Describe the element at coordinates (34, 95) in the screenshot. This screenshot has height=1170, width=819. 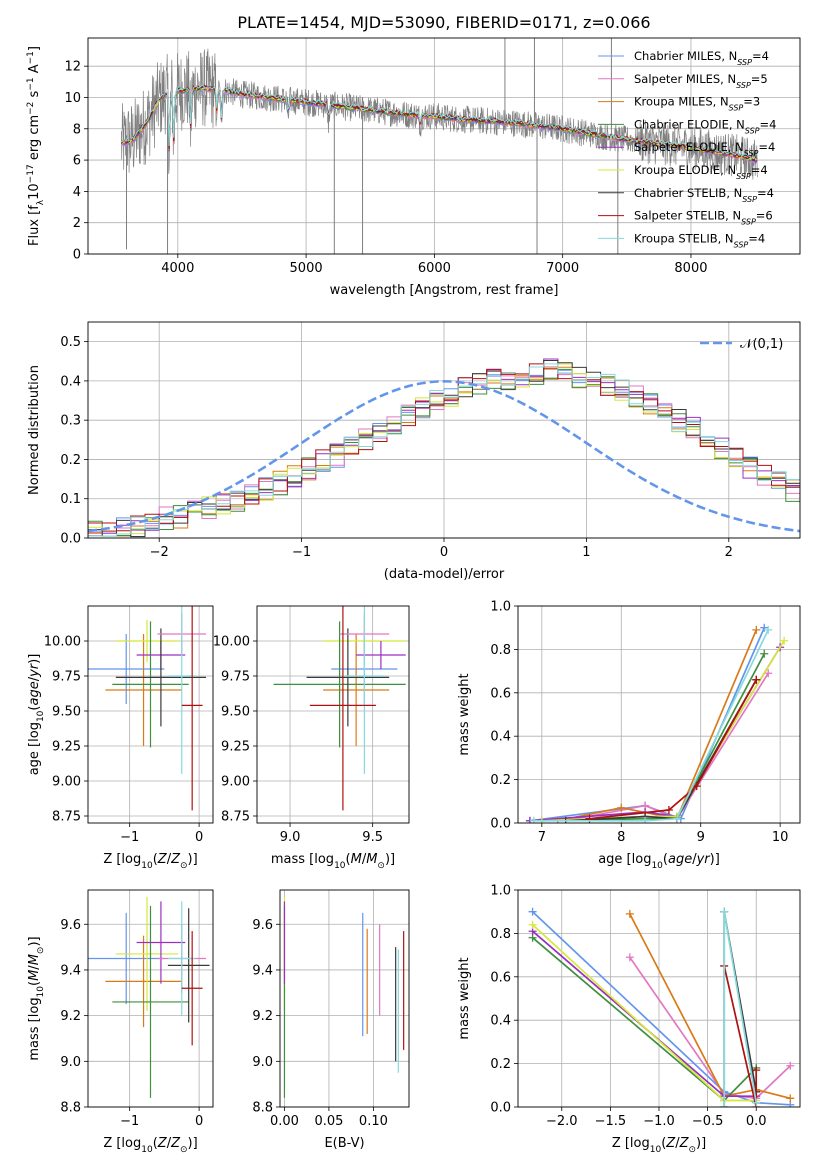
I see `label-part: s` at that location.